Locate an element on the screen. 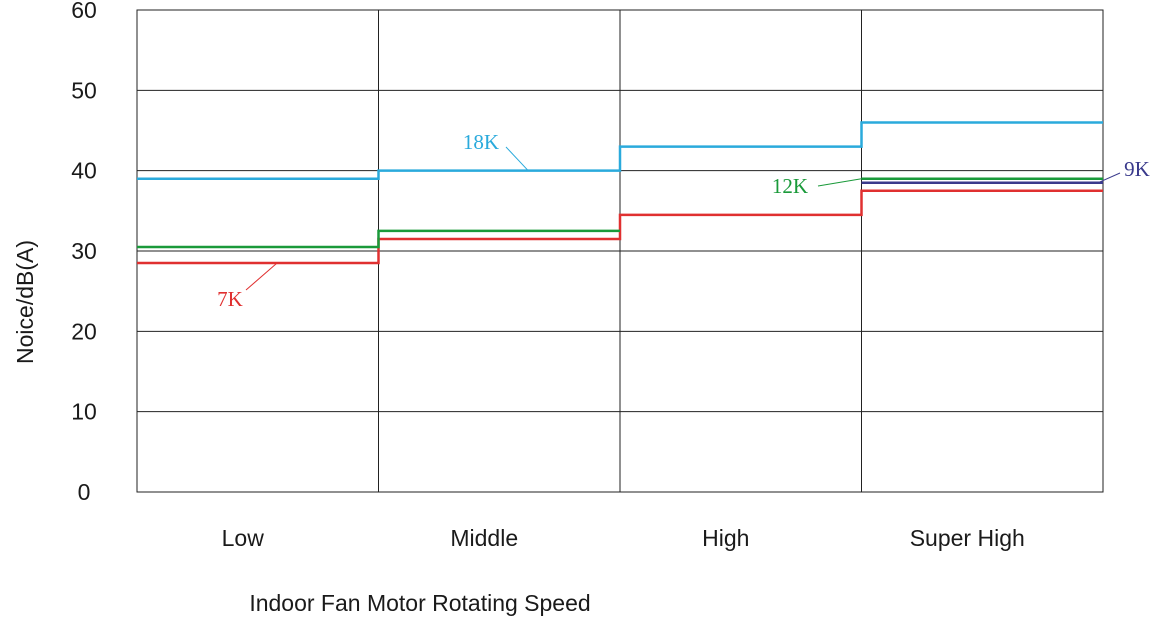 The image size is (1163, 623). series-line-18K is located at coordinates (620, 150).